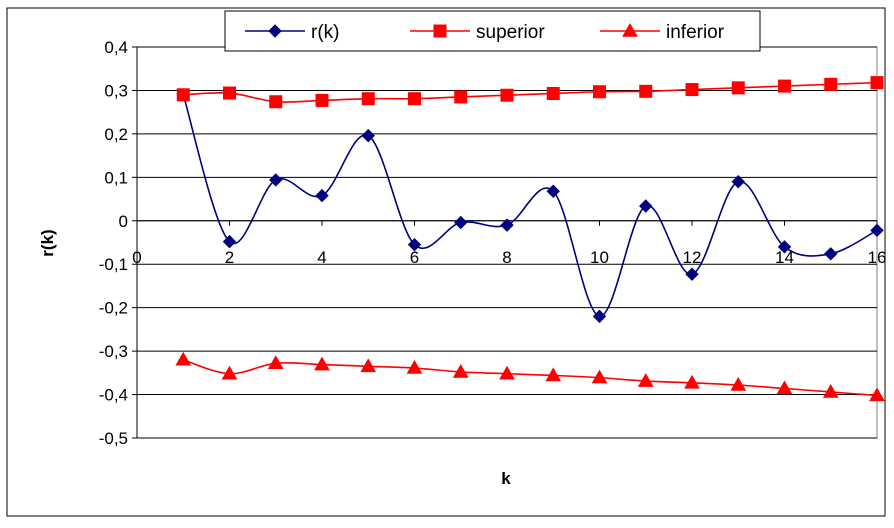 The width and height of the screenshot is (894, 528). What do you see at coordinates (116, 47) in the screenshot?
I see `y-tick-label: 0,4` at bounding box center [116, 47].